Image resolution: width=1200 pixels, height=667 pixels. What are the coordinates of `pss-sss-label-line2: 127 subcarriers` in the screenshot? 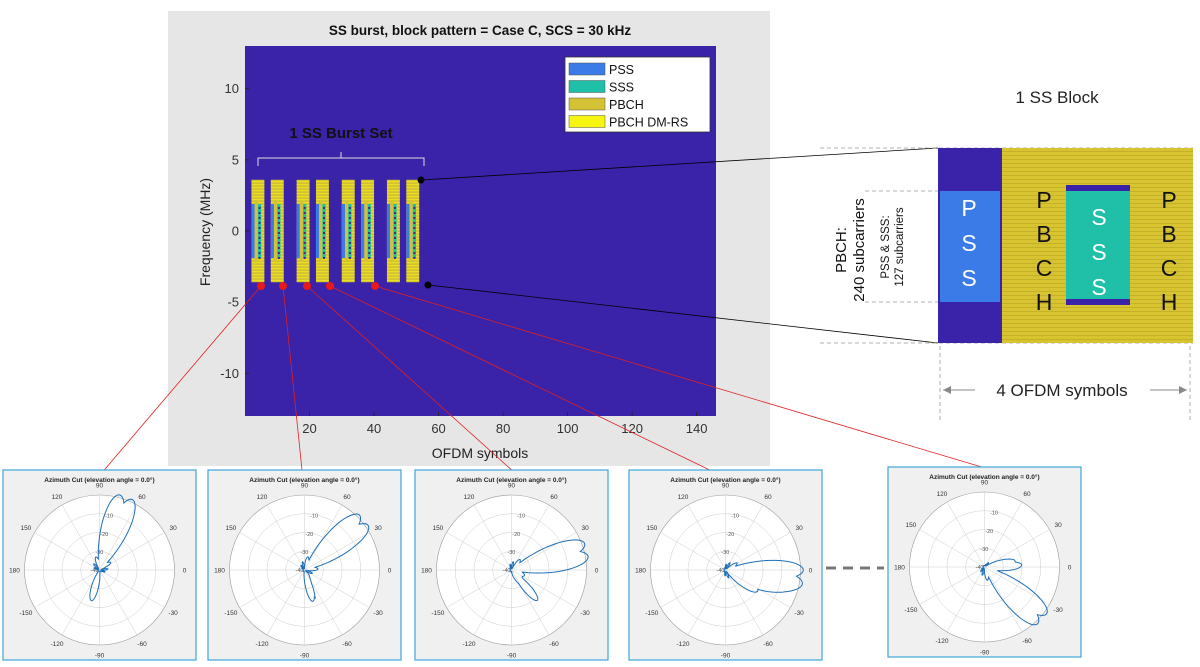 It's located at (900, 247).